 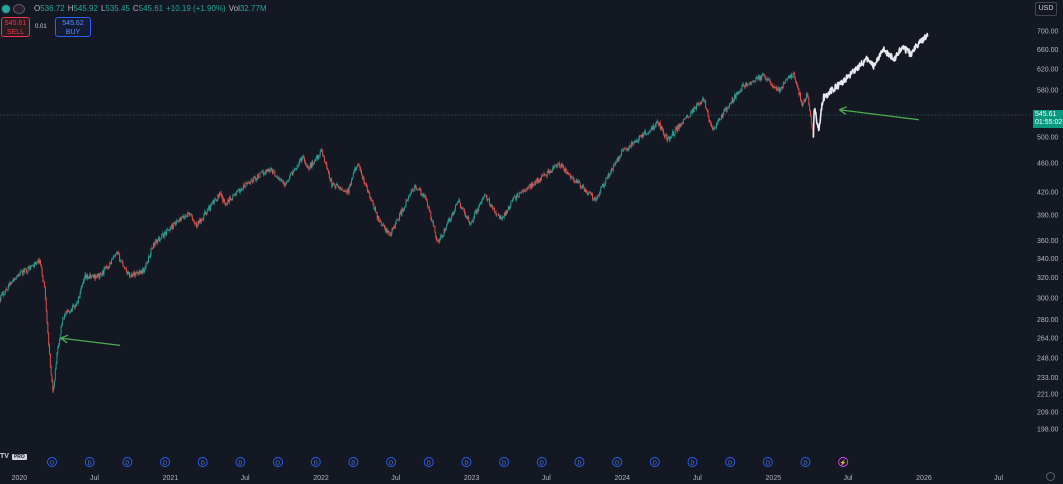 What do you see at coordinates (15, 27) in the screenshot?
I see `sell-button: 545.61 SELL` at bounding box center [15, 27].